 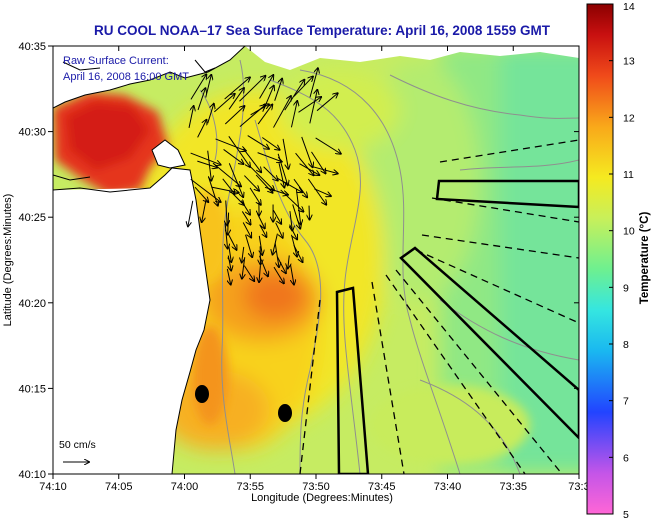 What do you see at coordinates (77, 445) in the screenshot?
I see `scale-label: 50 cm/s` at bounding box center [77, 445].